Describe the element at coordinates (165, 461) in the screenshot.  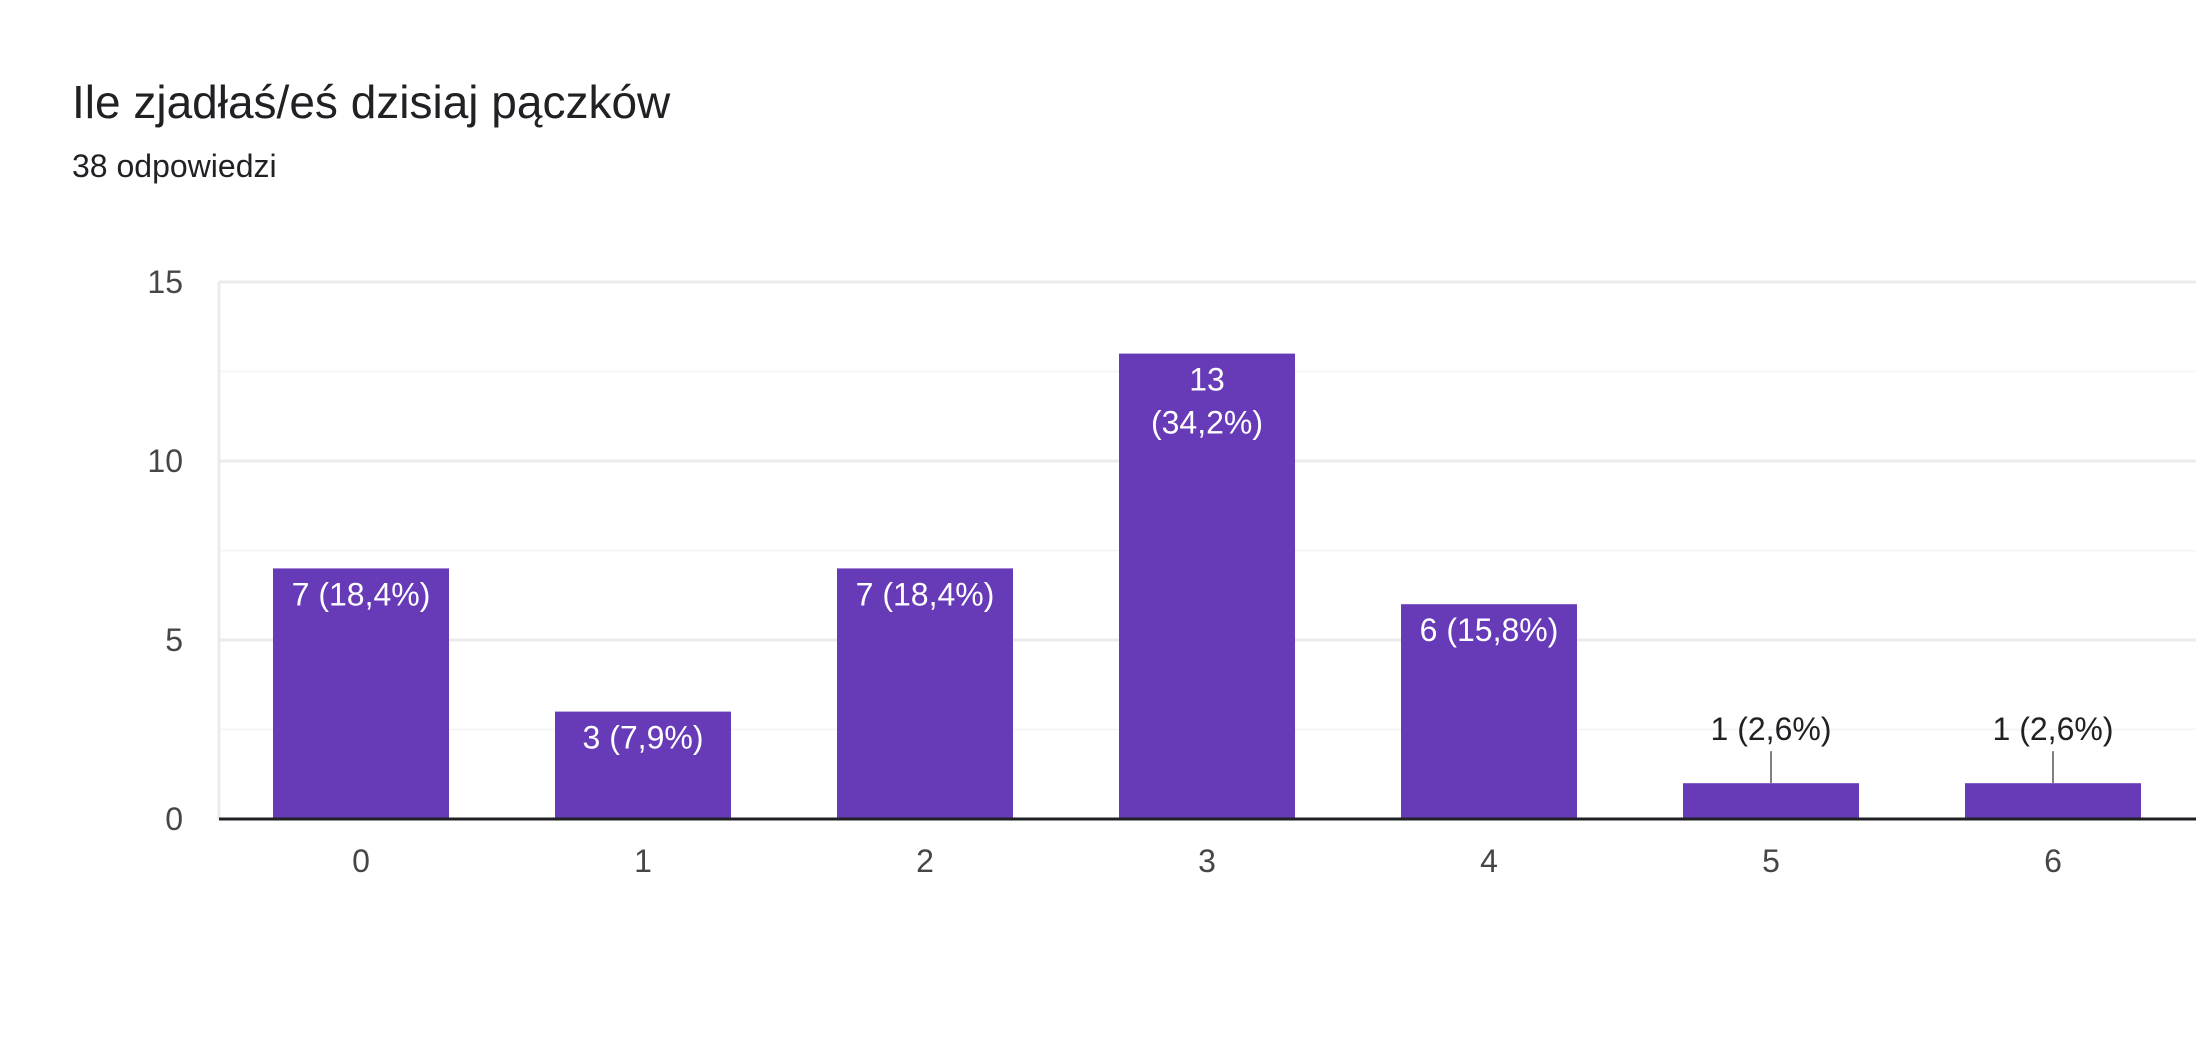
I see `y-tick-label: 10` at that location.